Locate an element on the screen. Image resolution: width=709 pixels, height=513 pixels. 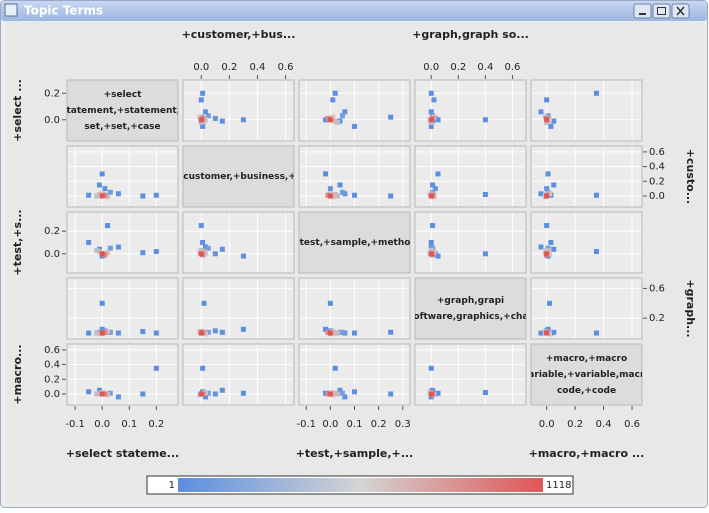
diagonal-label: statement,+statement,- is located at coordinates (122, 111).